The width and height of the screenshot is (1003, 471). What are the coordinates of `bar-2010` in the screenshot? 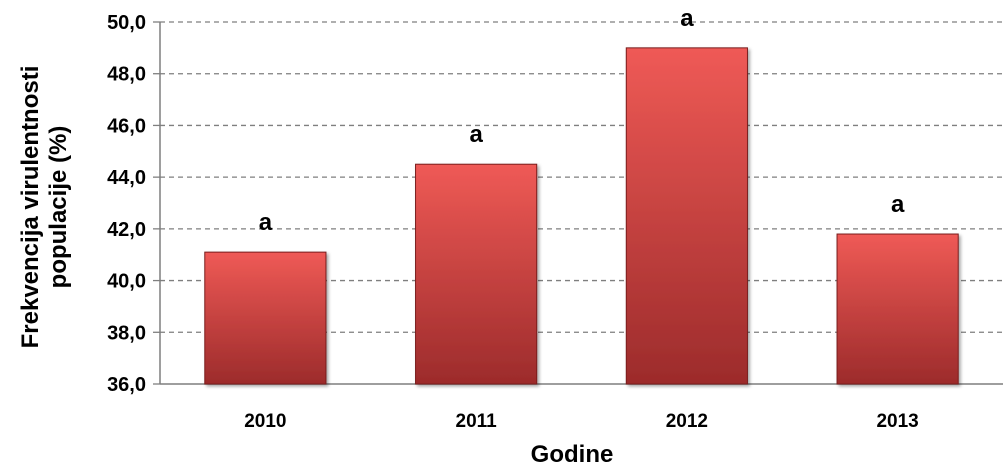 It's located at (265, 318).